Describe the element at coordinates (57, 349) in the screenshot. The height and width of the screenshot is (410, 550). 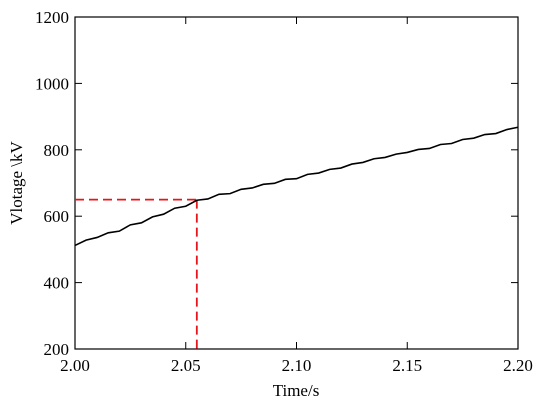
I see `y-tick-label: 200` at that location.